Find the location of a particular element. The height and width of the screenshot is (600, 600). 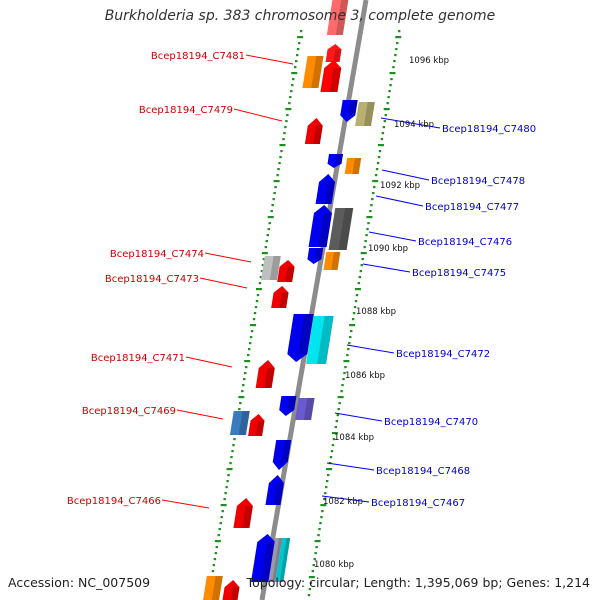

accession-text: Accession: NC_007509 is located at coordinates (79, 582).